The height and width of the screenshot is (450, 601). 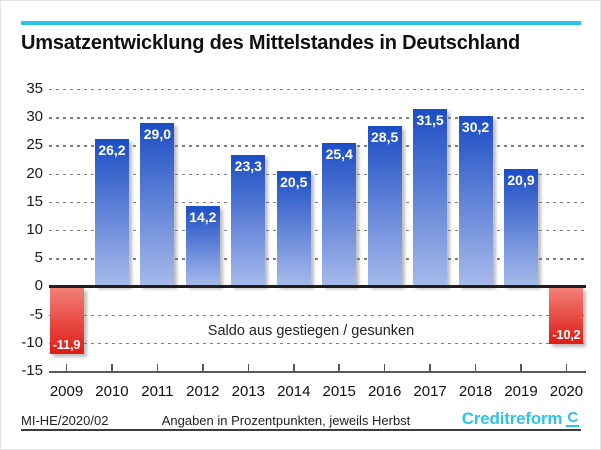 What do you see at coordinates (384, 206) in the screenshot?
I see `bar-2016: 28,5` at bounding box center [384, 206].